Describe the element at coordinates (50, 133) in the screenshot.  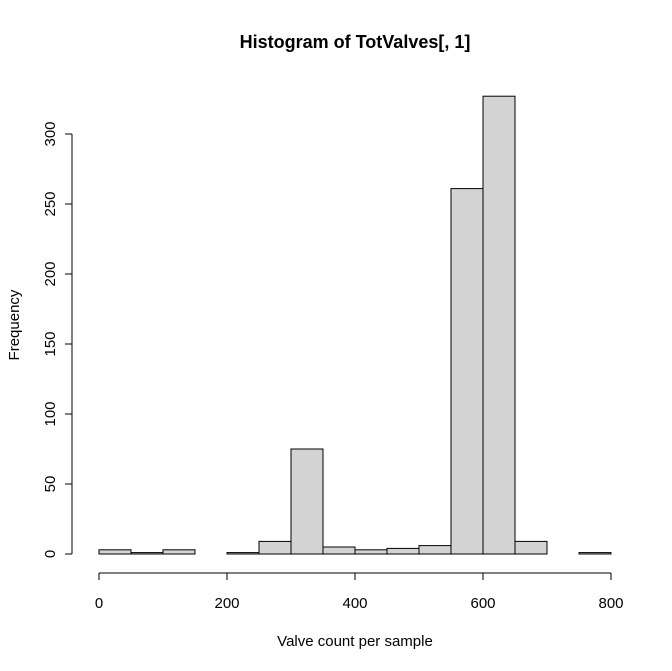
I see `y-tick-label: 300` at that location.